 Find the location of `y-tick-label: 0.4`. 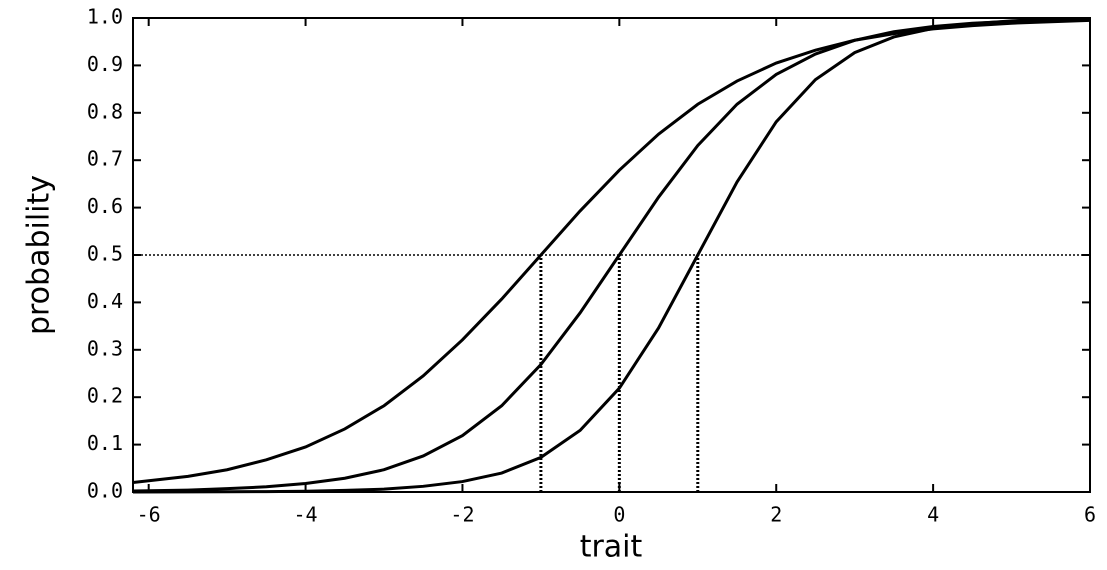

y-tick-label: 0.4 is located at coordinates (105, 301).